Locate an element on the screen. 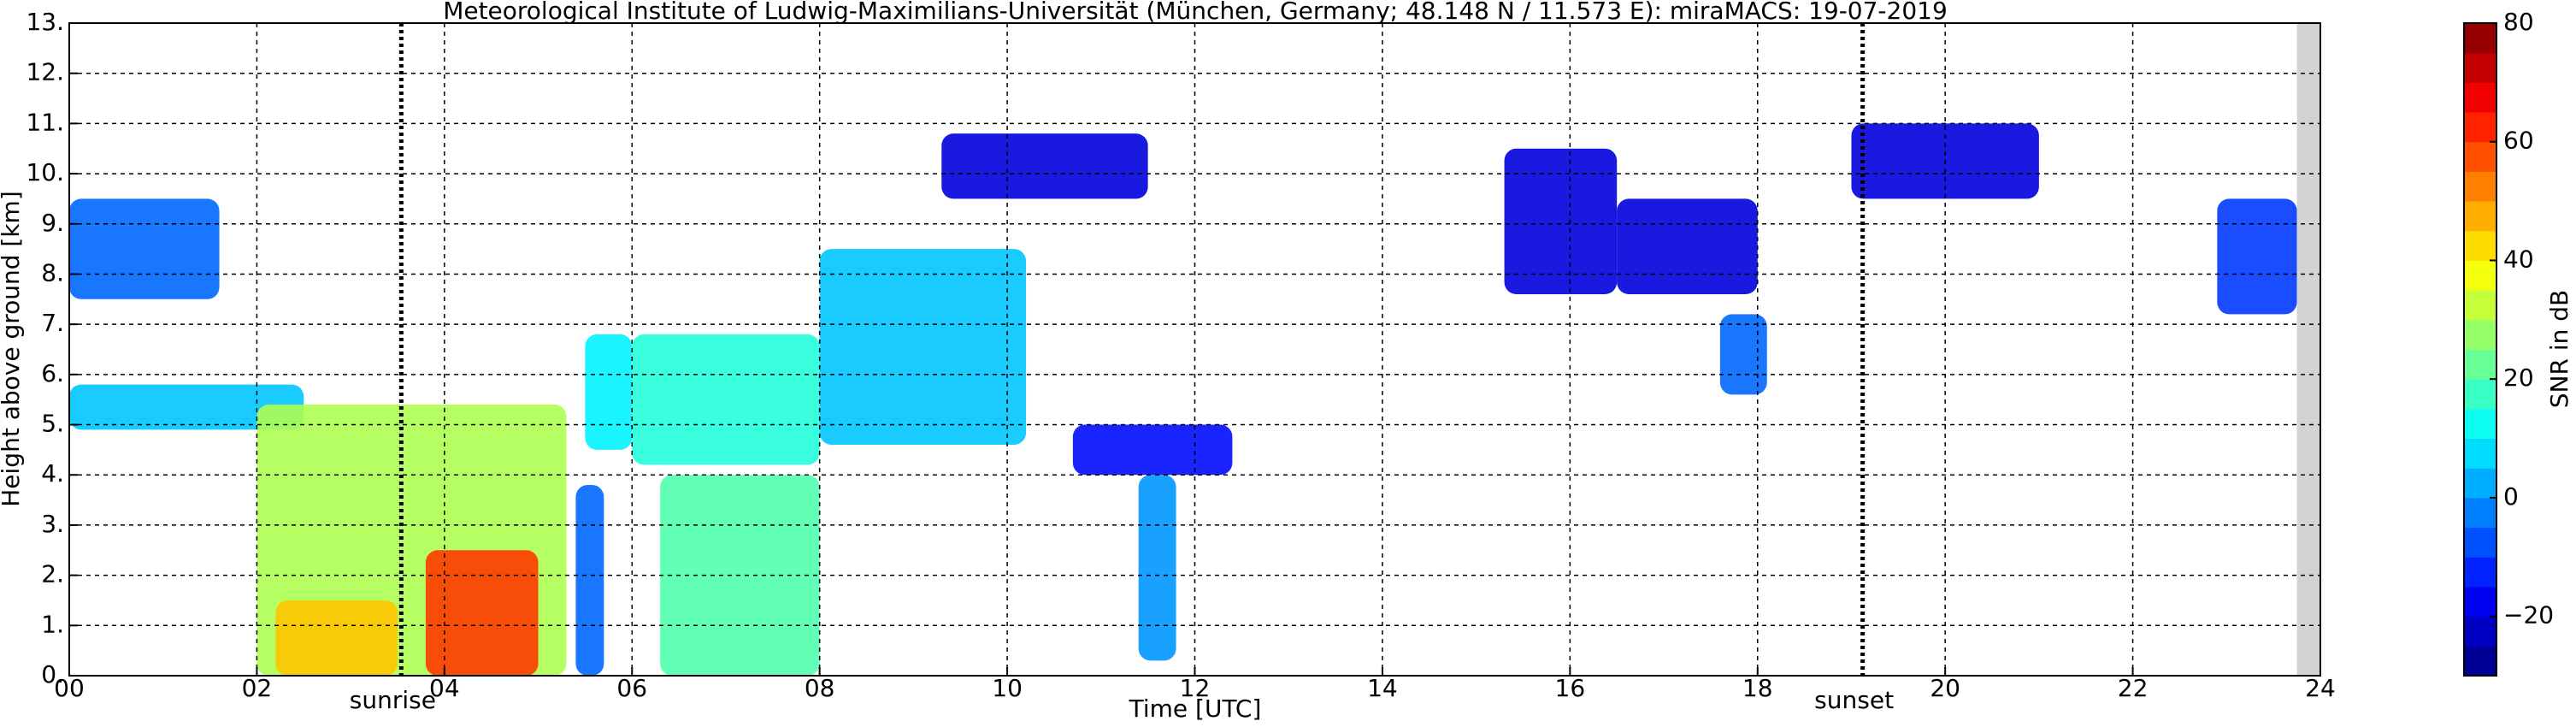 This screenshot has height=727, width=2576. colorbar-tick-label: 80 is located at coordinates (2518, 22).